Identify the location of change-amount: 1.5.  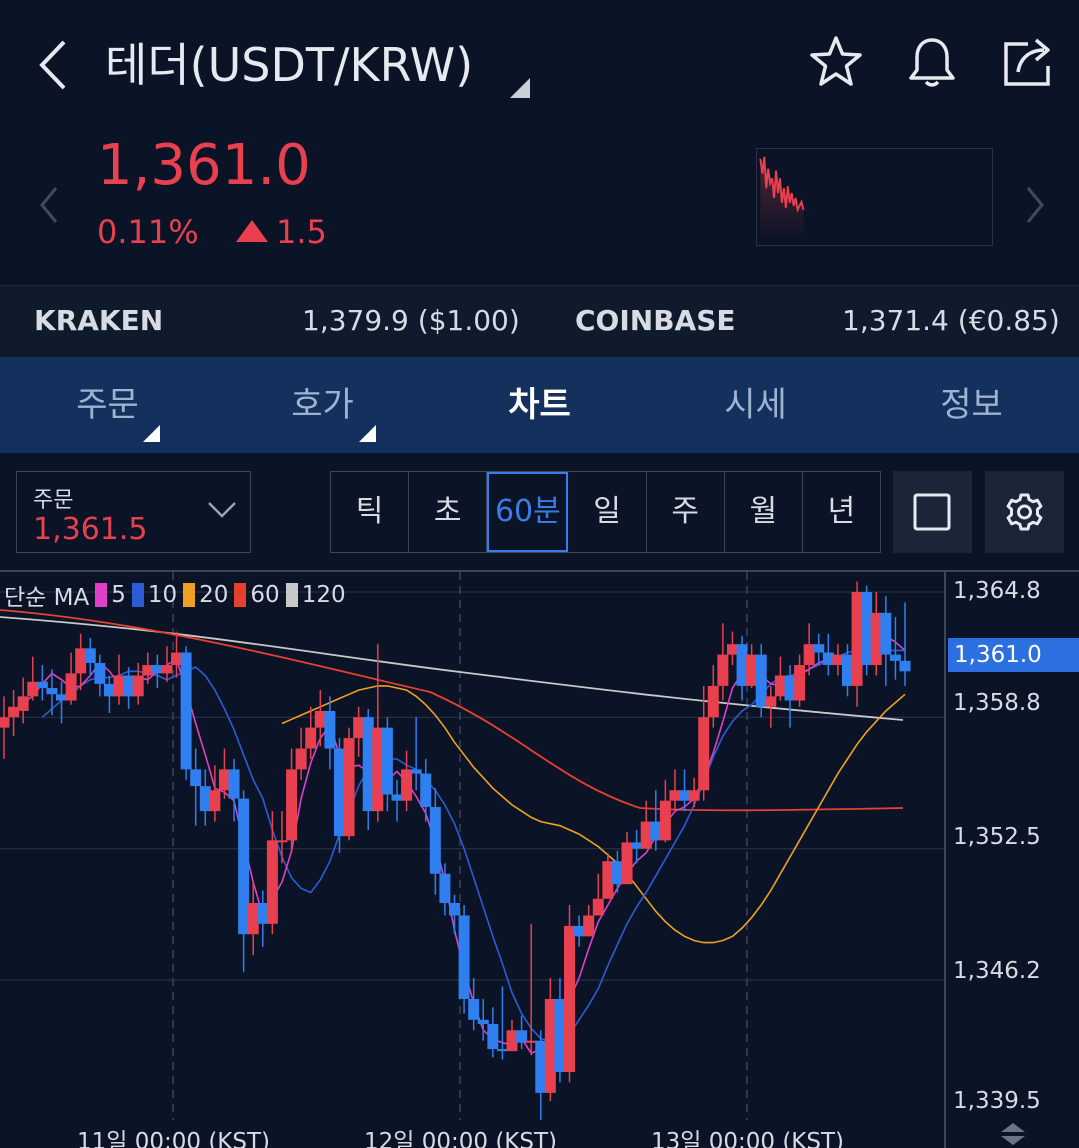
(301, 232).